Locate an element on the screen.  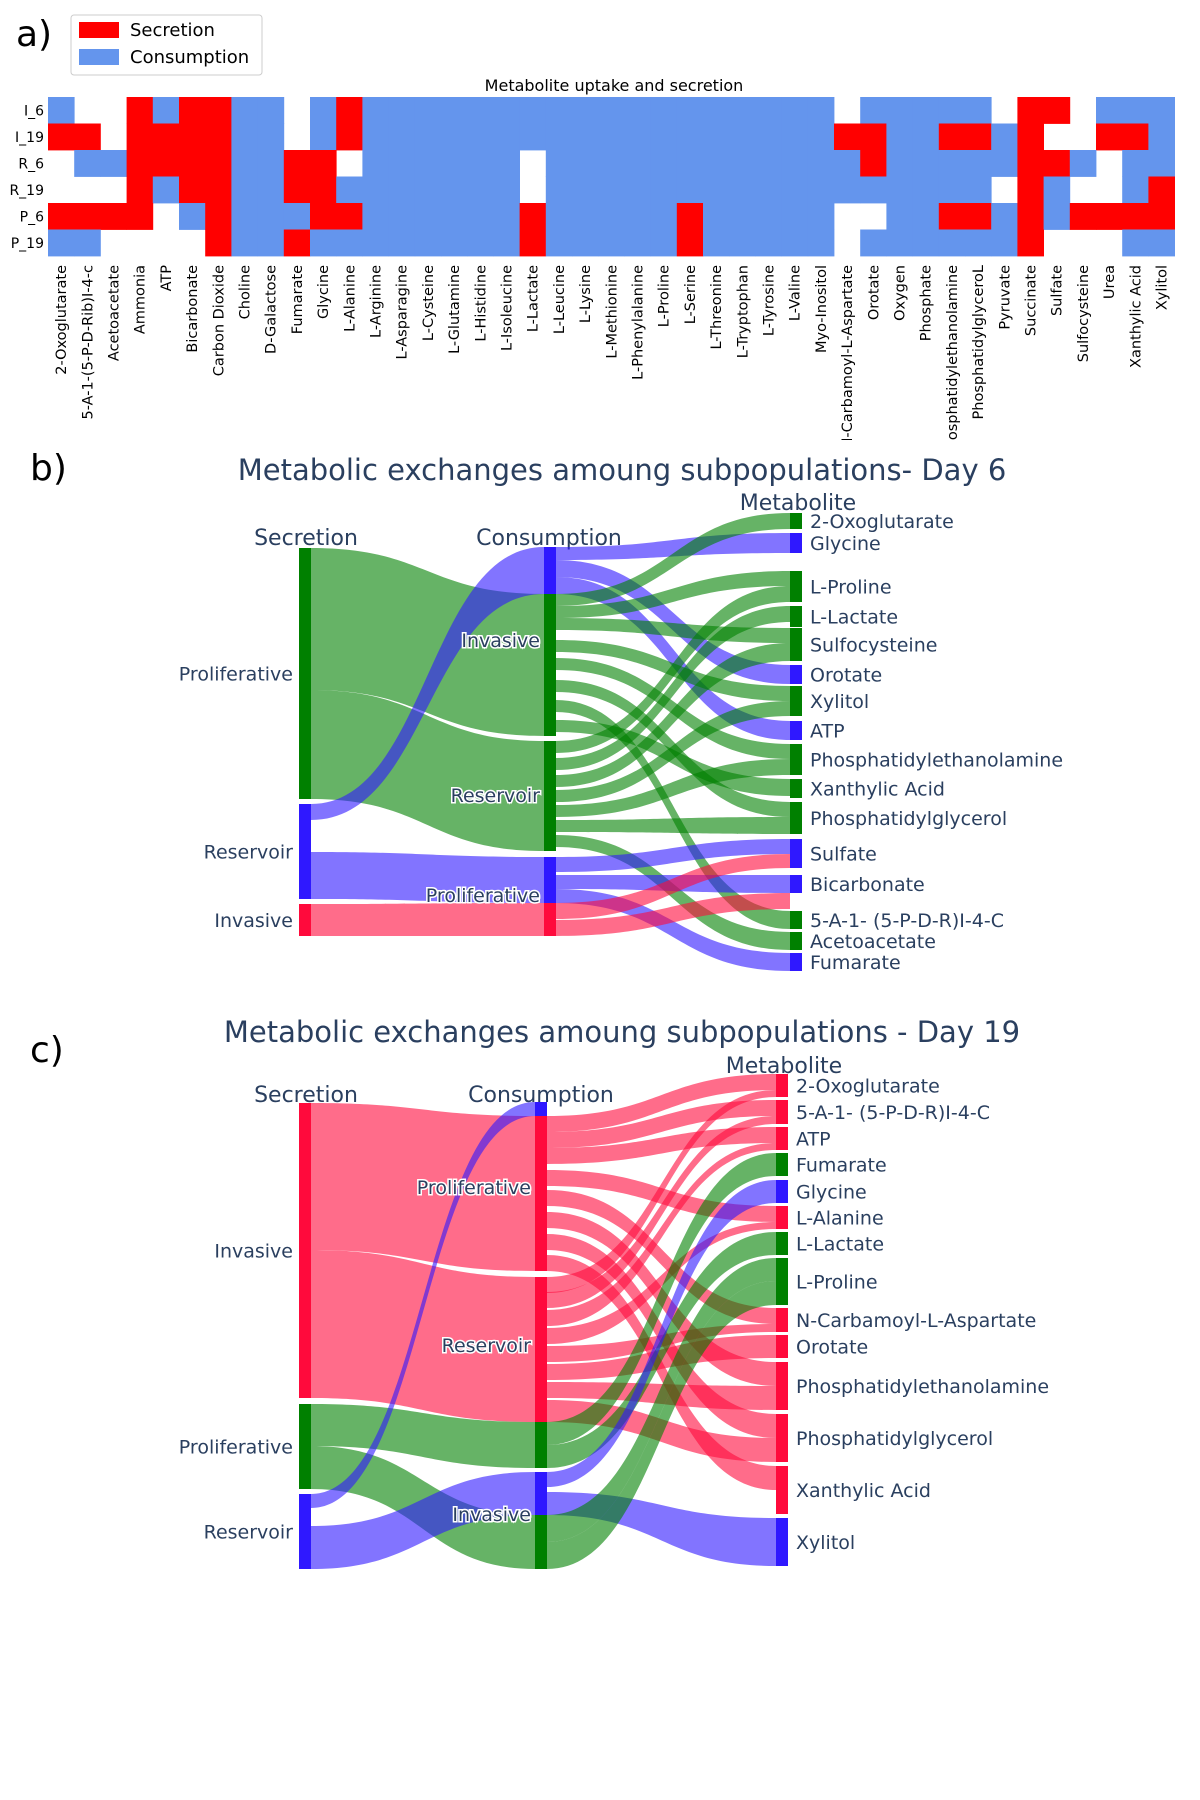
heatmap-col-label: Ammonia is located at coordinates (141, 299).